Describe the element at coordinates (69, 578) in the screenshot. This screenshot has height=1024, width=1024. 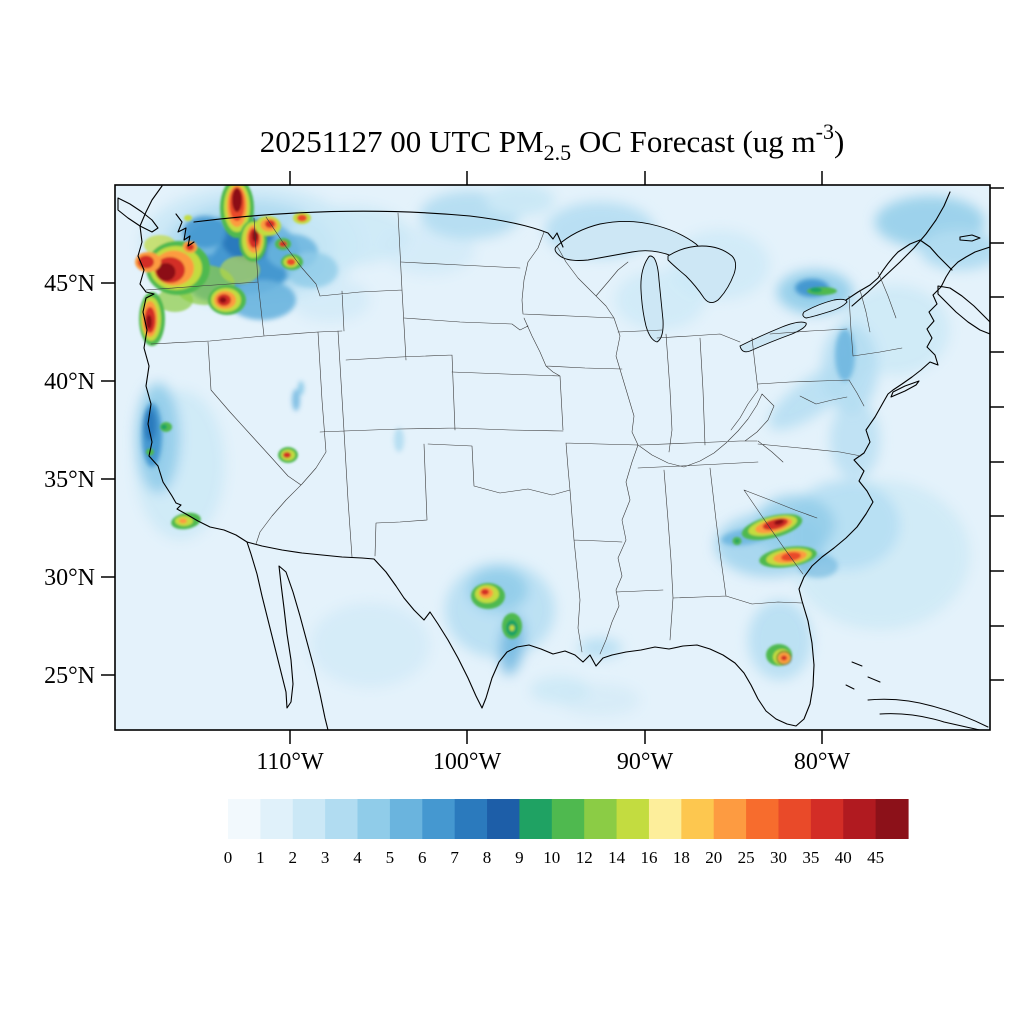
I see `lat-tick-label: 30°N` at that location.